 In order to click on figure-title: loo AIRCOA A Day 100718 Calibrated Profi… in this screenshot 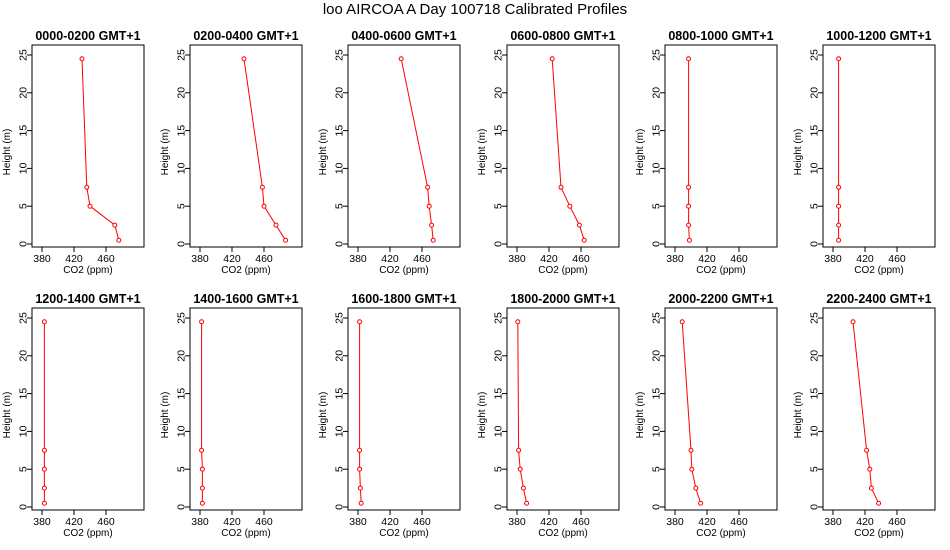, I will do `click(475, 9)`.